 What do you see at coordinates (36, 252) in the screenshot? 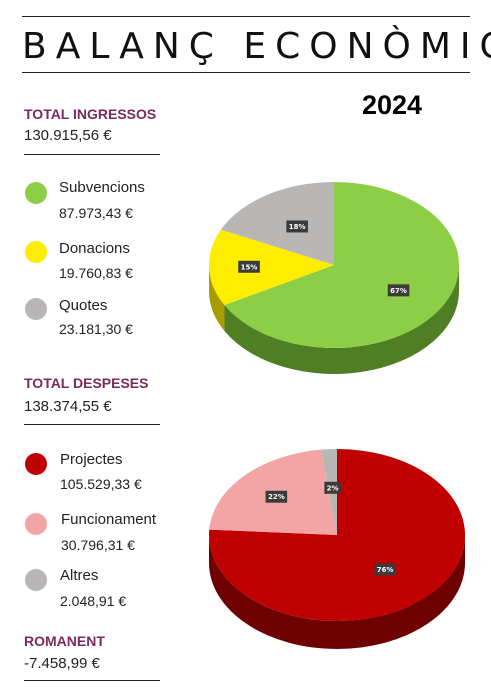
I see `legend-dot-donacions` at bounding box center [36, 252].